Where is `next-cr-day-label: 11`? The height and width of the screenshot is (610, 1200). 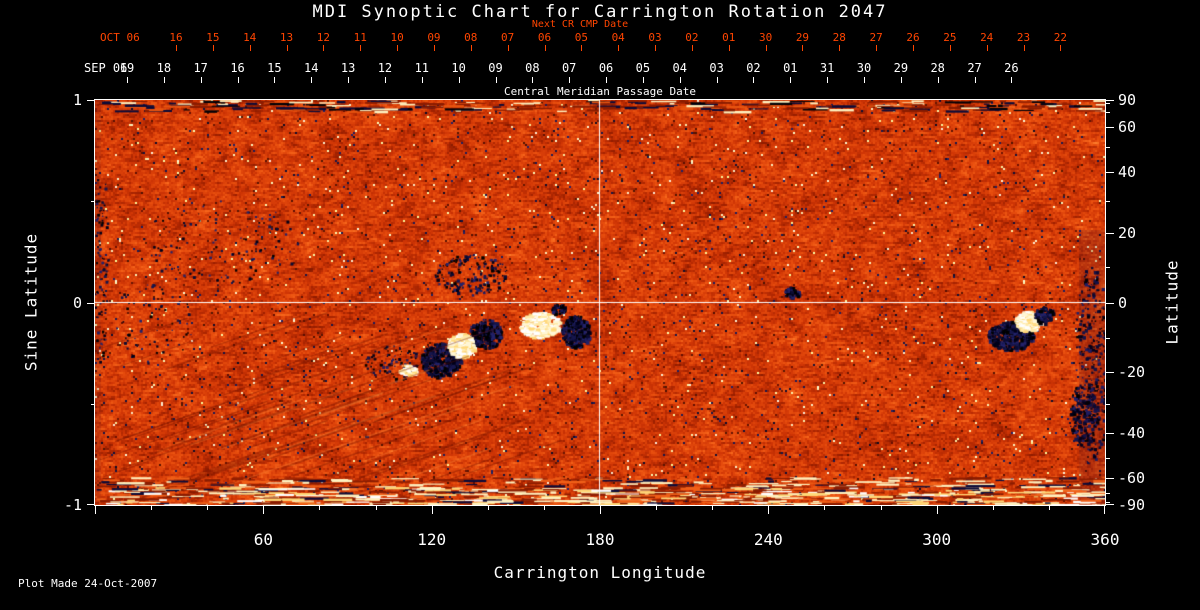
next-cr-day-label: 11 is located at coordinates (360, 37).